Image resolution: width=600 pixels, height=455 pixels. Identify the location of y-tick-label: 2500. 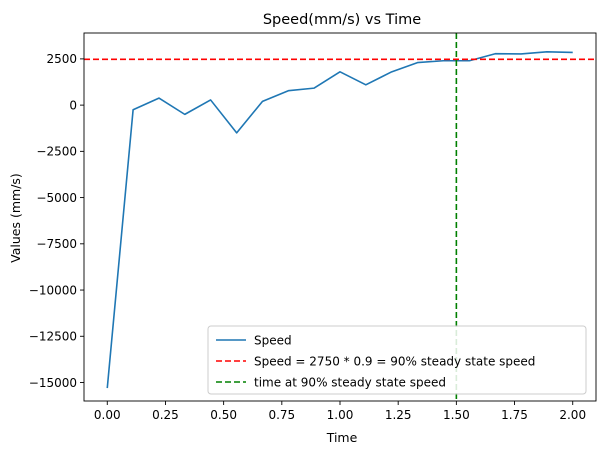
(61, 59).